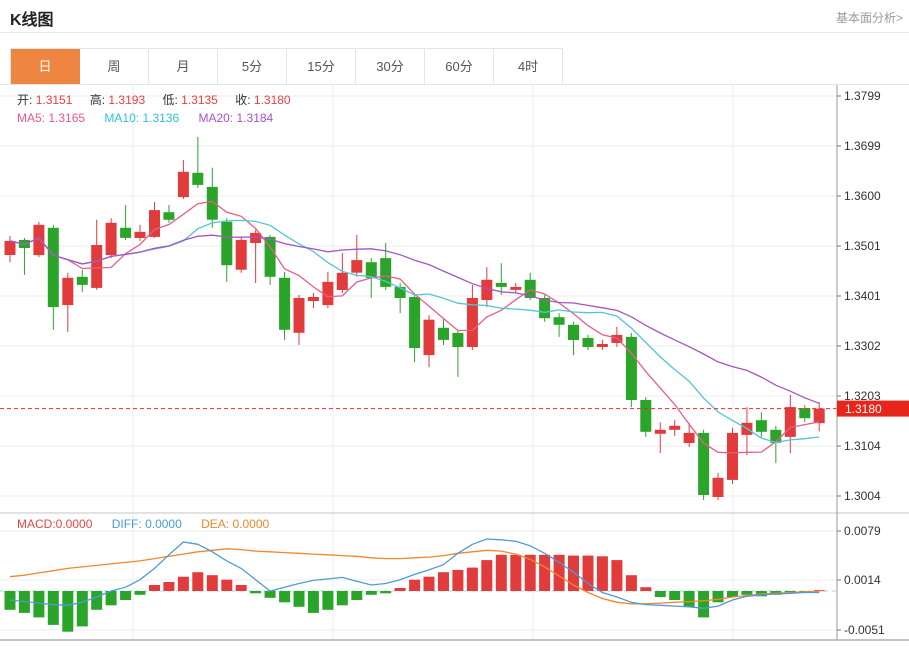  I want to click on tab-1: 周, so click(114, 67).